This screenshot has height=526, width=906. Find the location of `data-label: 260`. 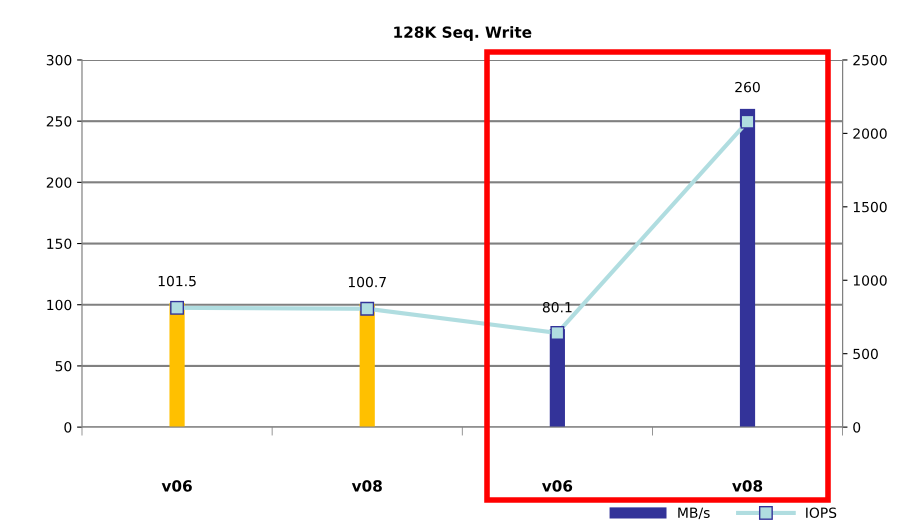

data-label: 260 is located at coordinates (747, 87).